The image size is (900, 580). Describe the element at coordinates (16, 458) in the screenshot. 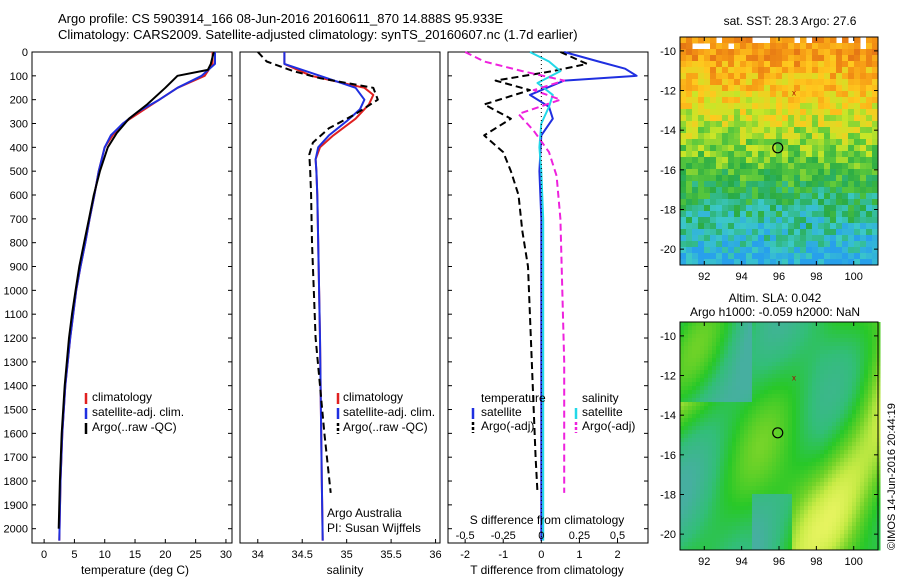

I see `y-tick-label: 1700` at that location.